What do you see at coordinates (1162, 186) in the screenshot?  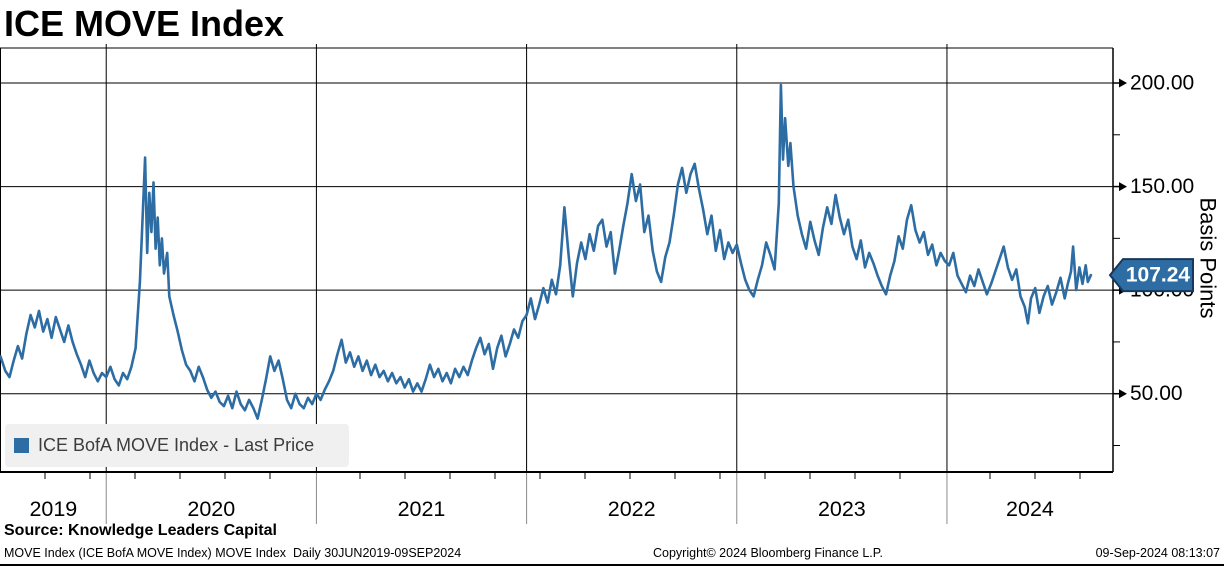 I see `svg-text: 150.00` at bounding box center [1162, 186].